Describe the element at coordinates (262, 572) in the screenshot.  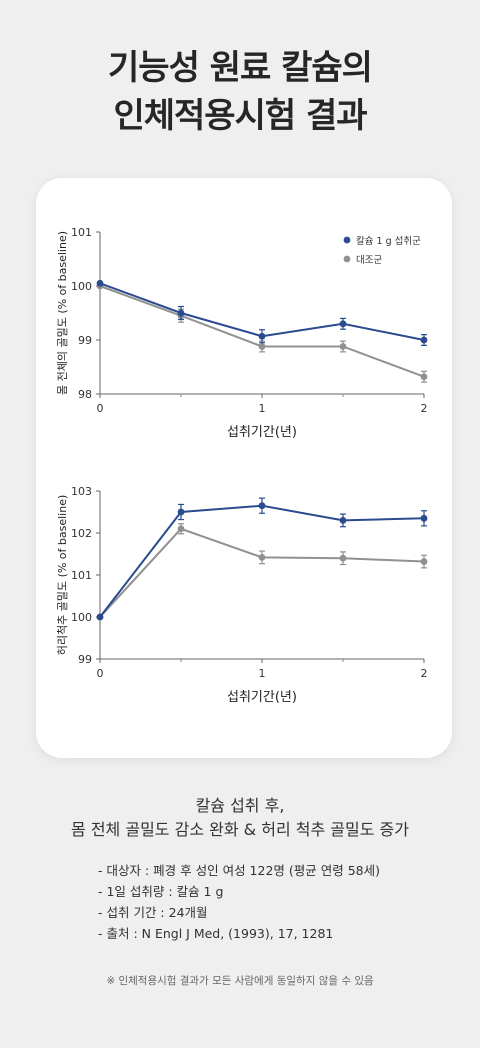
I see `chart2-series-control-line` at that location.